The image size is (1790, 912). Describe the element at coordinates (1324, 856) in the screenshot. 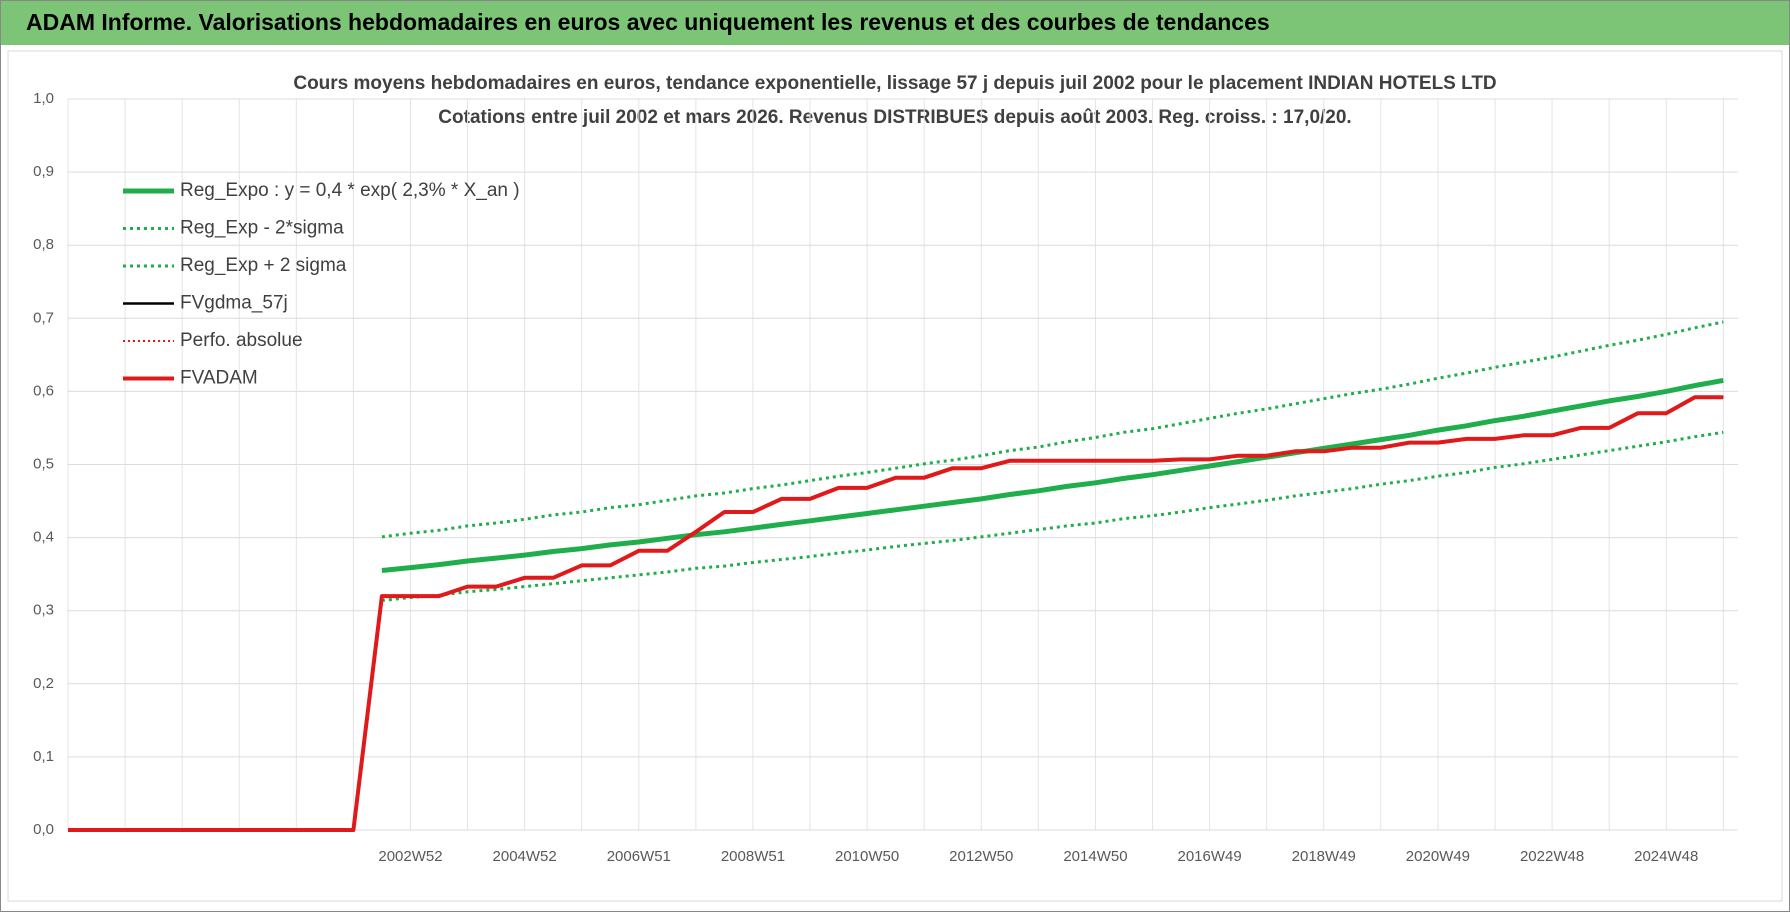

I see `x-tick-label: 2018W49` at that location.